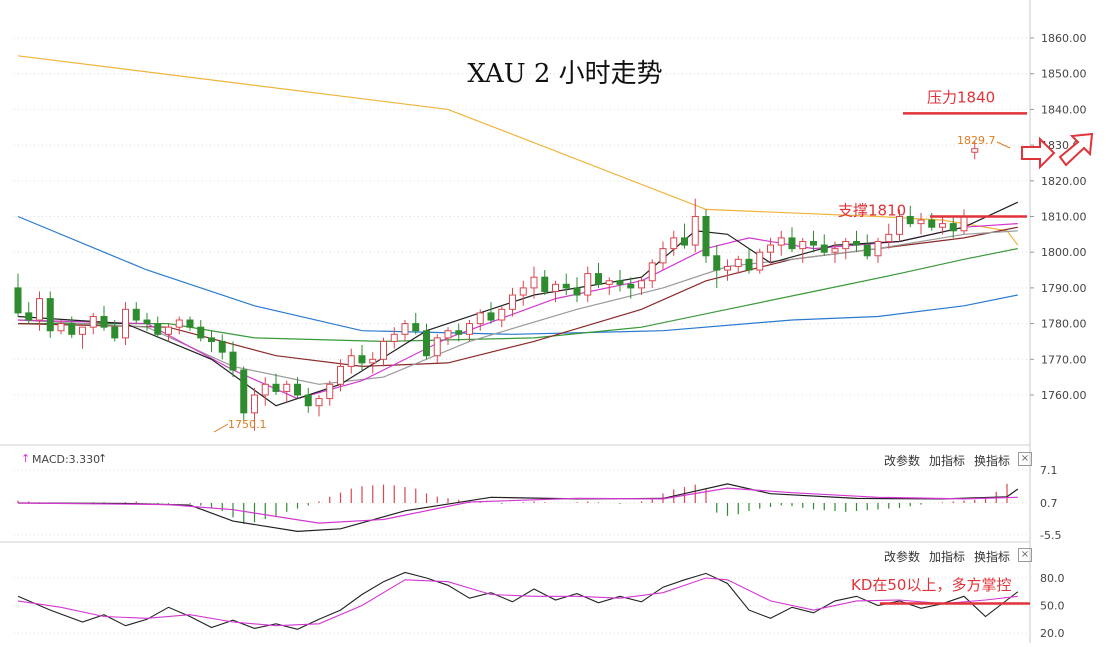 This screenshot has height=647, width=1109. Describe the element at coordinates (902, 557) in the screenshot. I see `kd-change-params-button: 改参数` at that location.